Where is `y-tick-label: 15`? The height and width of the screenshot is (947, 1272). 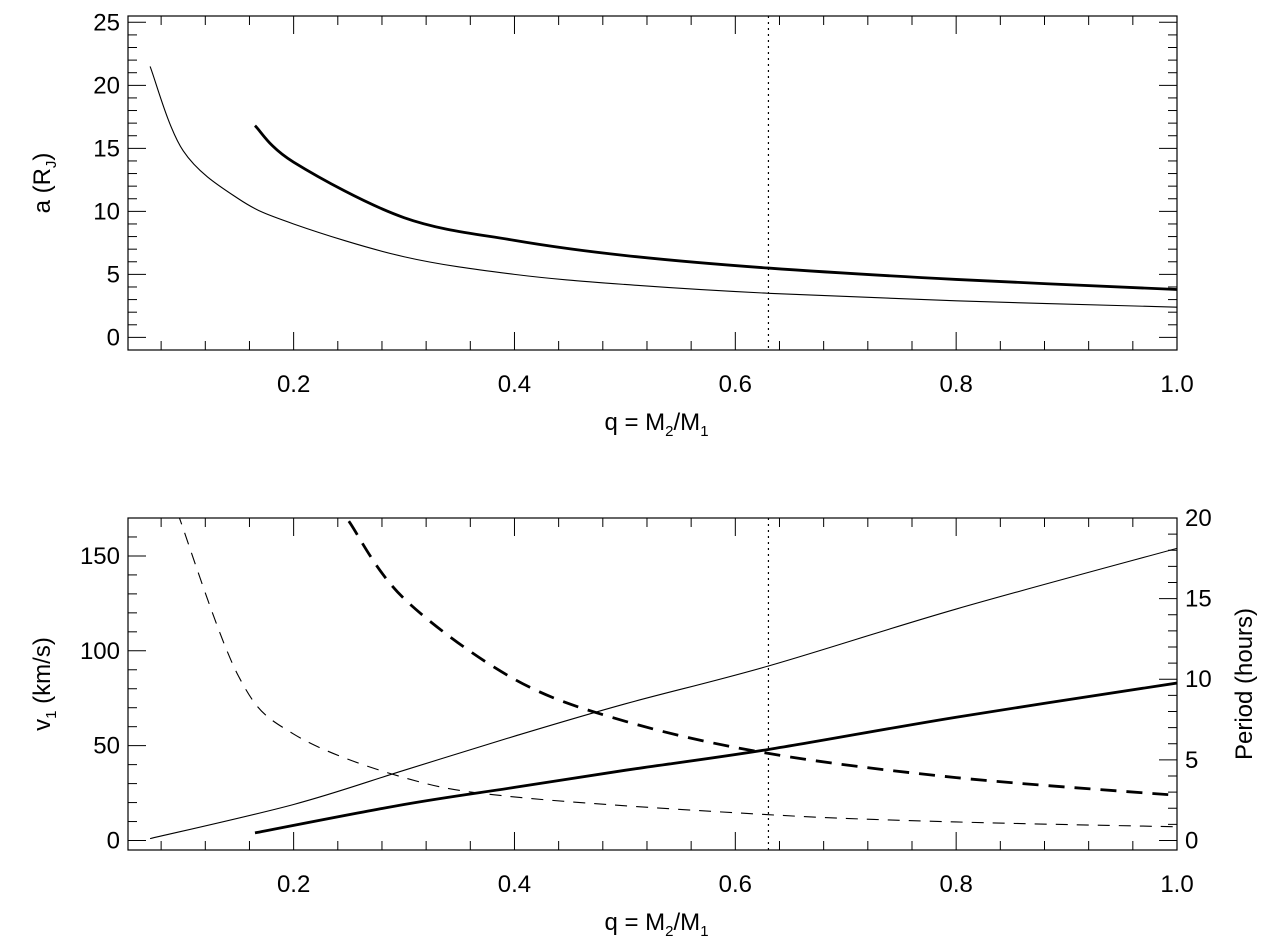 y-tick-label: 15 is located at coordinates (106, 148).